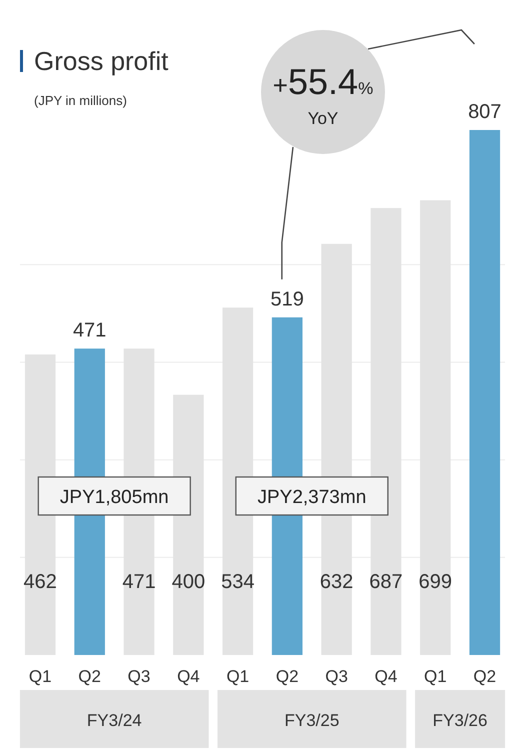 The width and height of the screenshot is (510, 752). Describe the element at coordinates (312, 720) in the screenshot. I see `text: FY3/25` at that location.